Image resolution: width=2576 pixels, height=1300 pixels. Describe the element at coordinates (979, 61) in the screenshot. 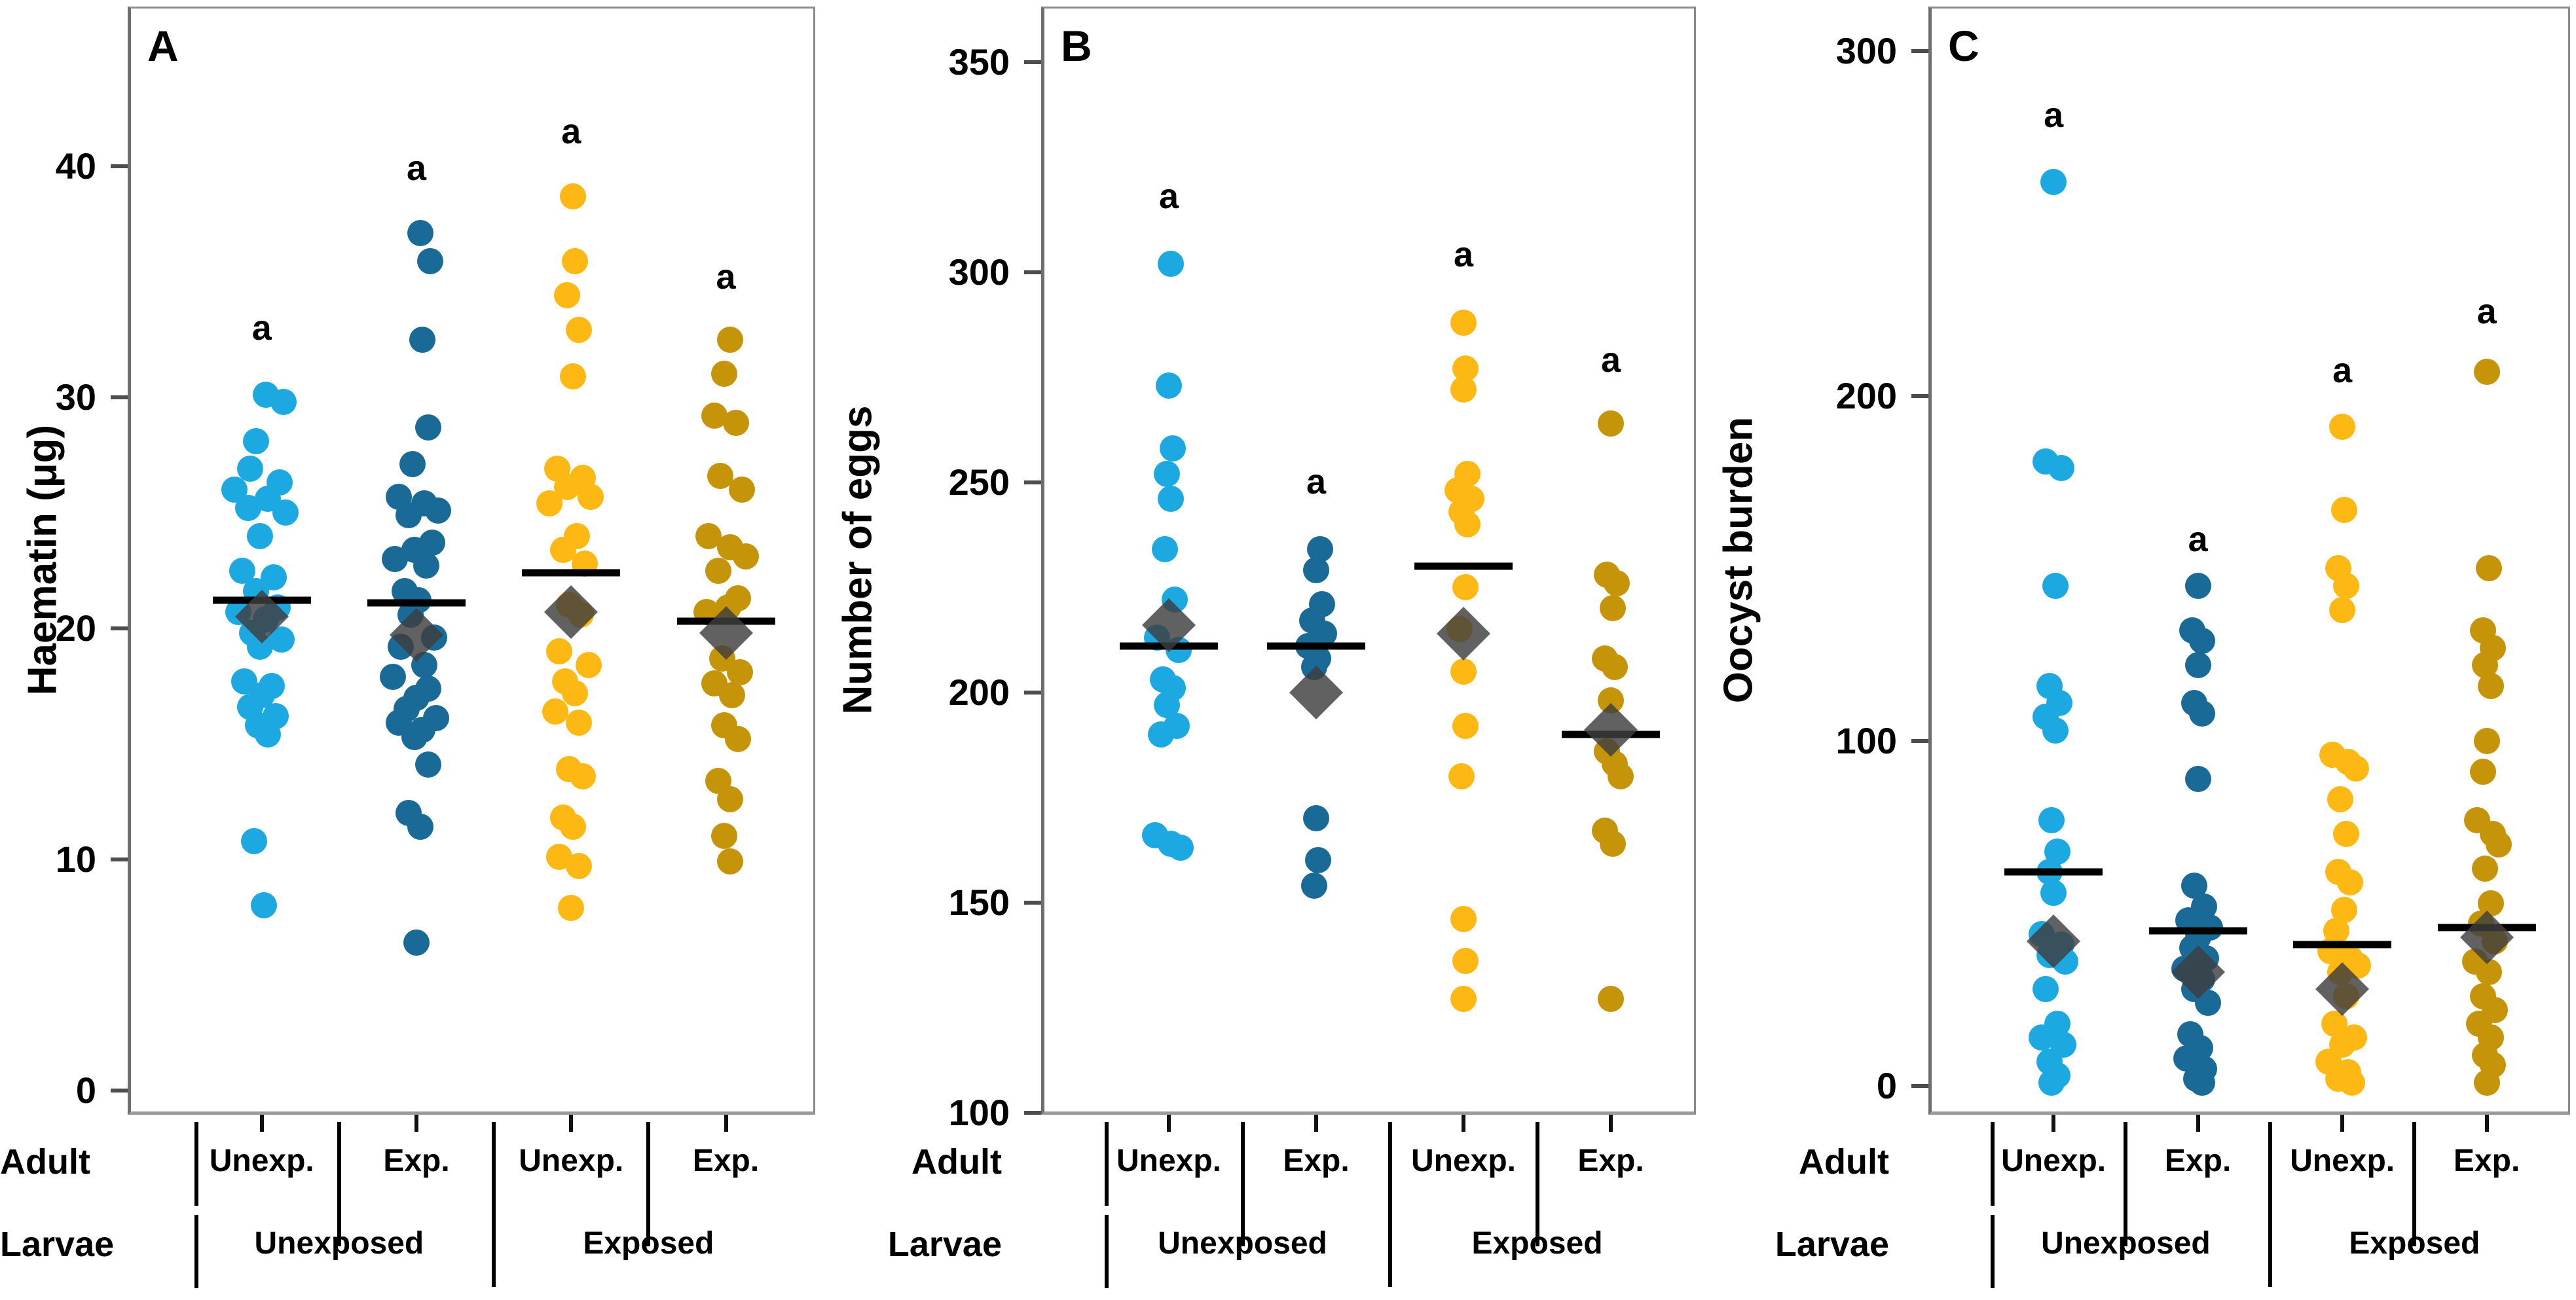

I see `y-tick-label: 350` at that location.